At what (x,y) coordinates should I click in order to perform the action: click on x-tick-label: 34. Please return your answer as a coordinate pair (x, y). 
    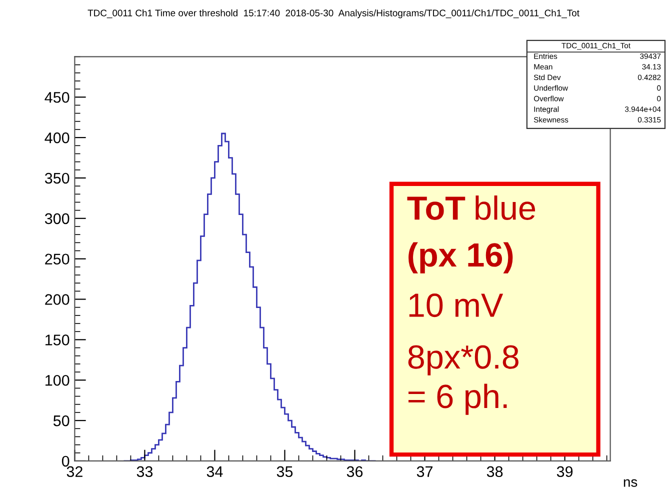
    Looking at the image, I should click on (214, 472).